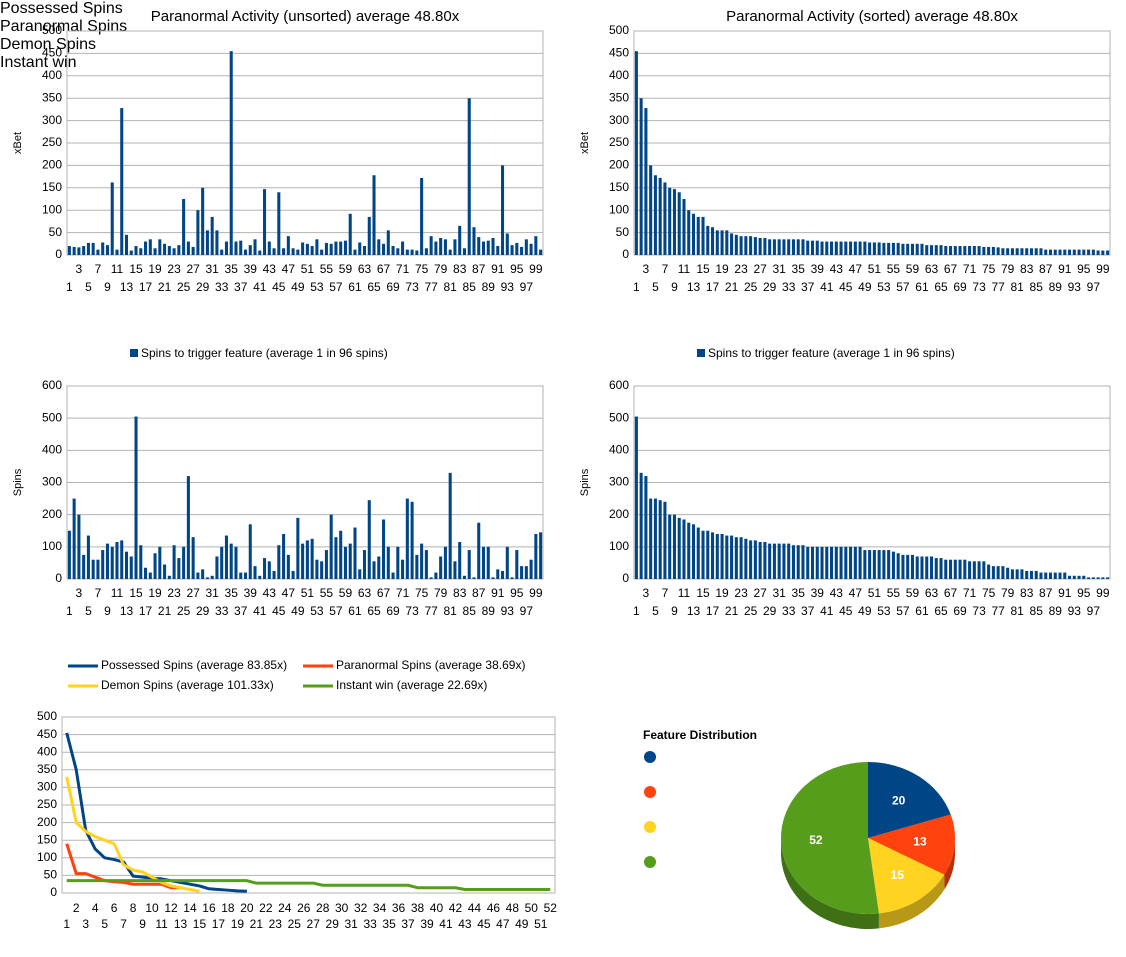 The width and height of the screenshot is (1126, 957). What do you see at coordinates (899, 800) in the screenshot?
I see `data-label: 20` at bounding box center [899, 800].